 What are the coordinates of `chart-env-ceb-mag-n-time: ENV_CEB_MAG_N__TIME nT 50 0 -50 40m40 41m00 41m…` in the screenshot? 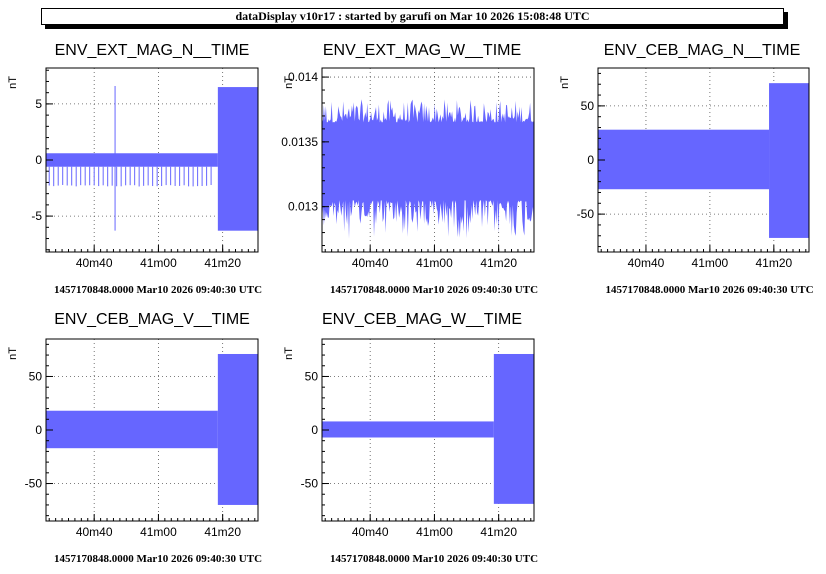 It's located at (686, 169).